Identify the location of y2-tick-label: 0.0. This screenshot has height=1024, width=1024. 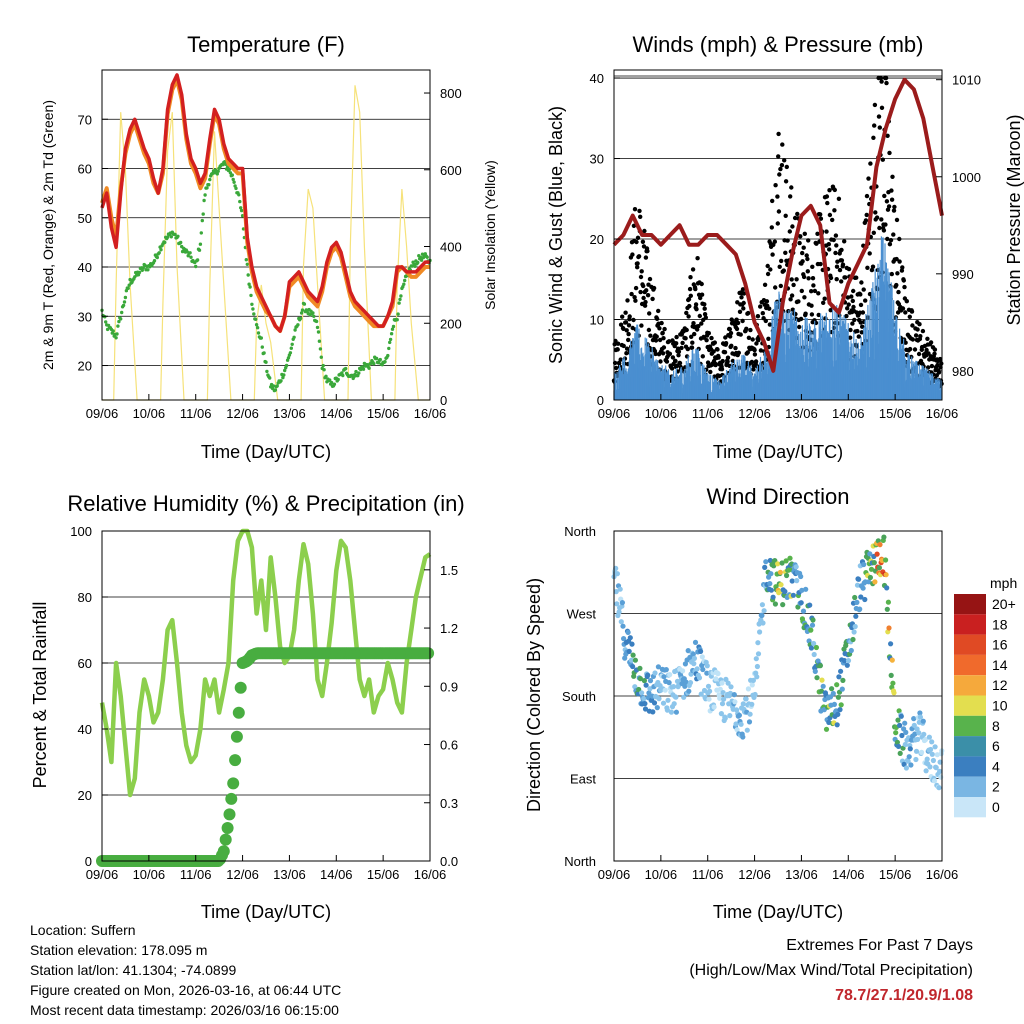
(449, 861).